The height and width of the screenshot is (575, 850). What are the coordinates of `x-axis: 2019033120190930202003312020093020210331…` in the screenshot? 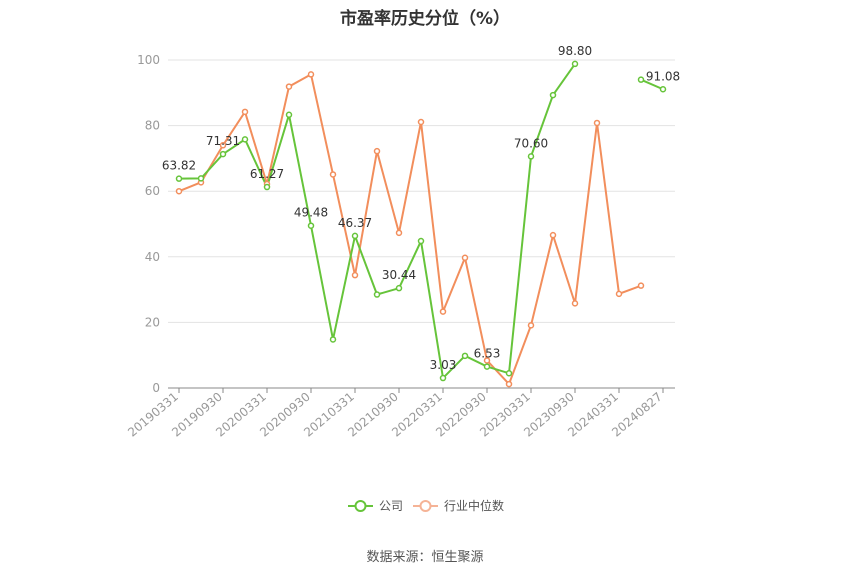 It's located at (400, 413).